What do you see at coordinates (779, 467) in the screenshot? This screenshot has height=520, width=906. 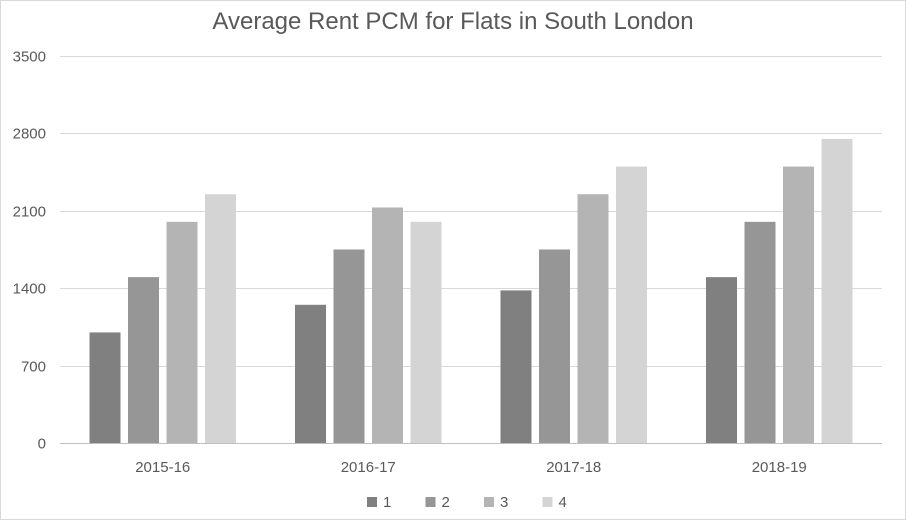 I see `x-tick-label: 2018-19` at bounding box center [779, 467].